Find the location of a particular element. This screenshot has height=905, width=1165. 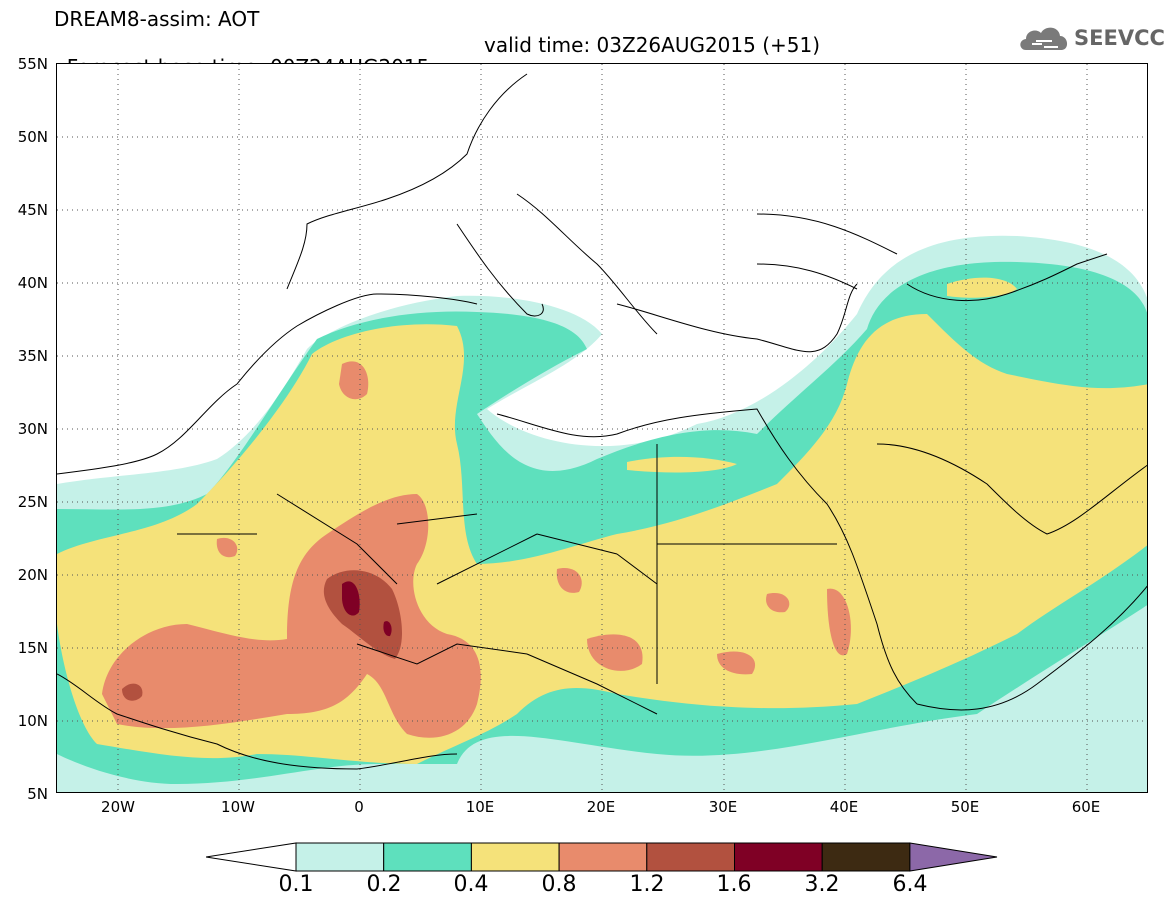

lon-label-60e: 60E is located at coordinates (1086, 807).